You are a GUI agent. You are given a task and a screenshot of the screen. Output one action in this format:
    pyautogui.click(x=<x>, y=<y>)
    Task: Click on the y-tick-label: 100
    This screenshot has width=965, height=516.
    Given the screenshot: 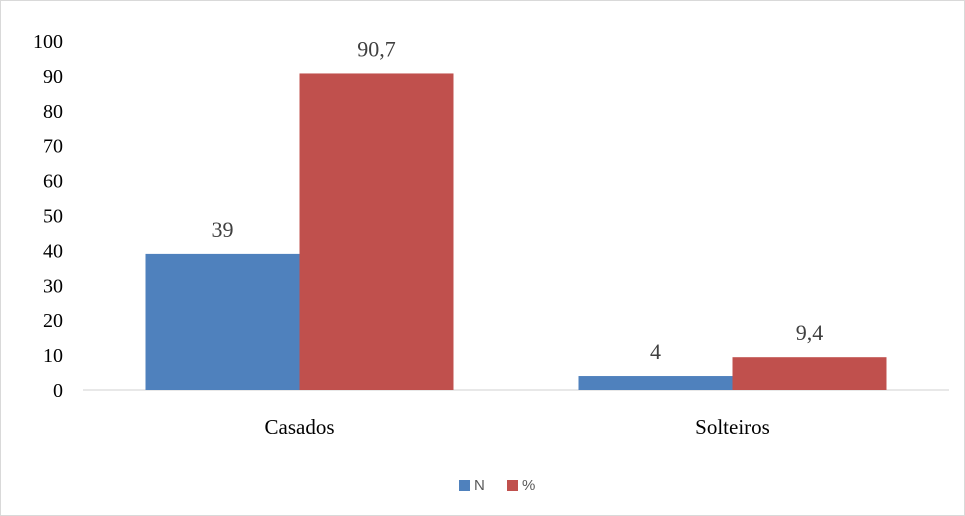 What is the action you would take?
    pyautogui.click(x=48, y=42)
    